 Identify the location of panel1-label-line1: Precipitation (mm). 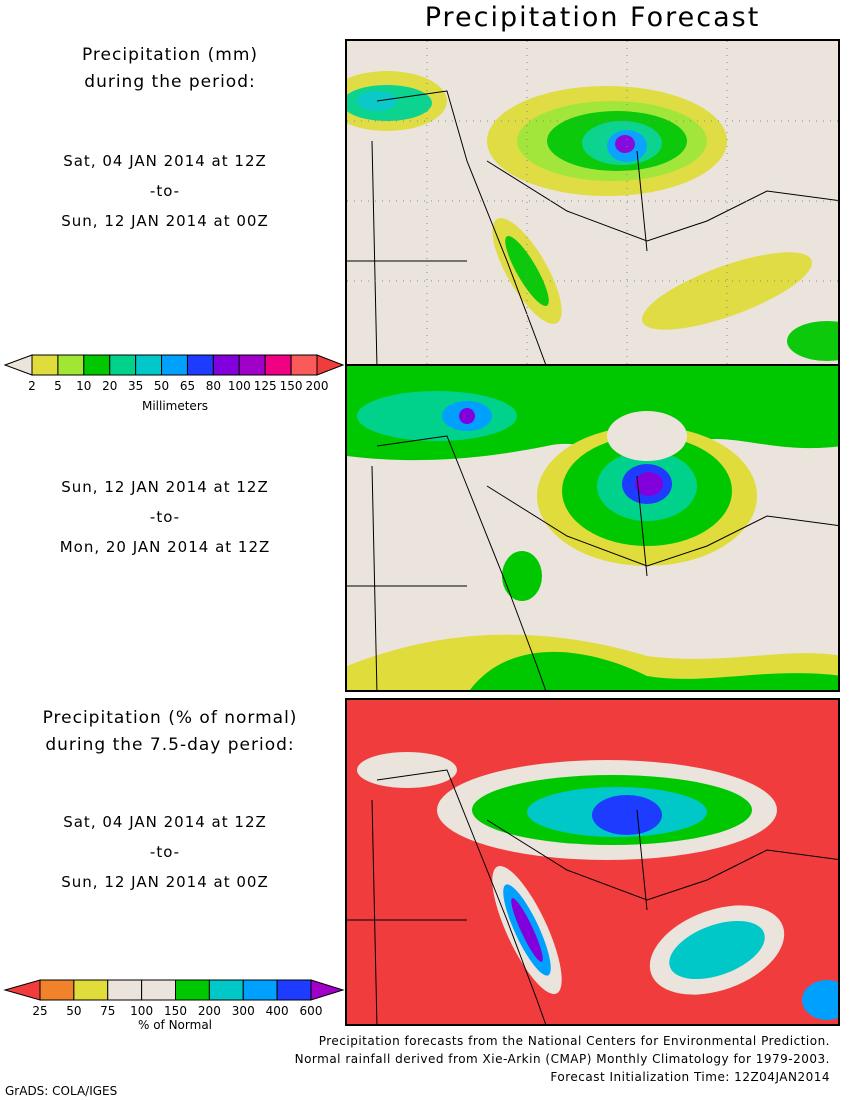
(170, 55).